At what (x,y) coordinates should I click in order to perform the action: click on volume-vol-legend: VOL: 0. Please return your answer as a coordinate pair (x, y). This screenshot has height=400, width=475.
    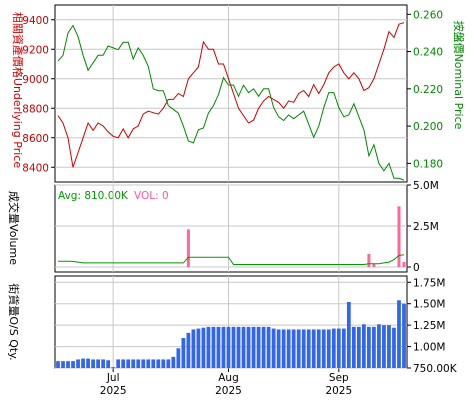
    Looking at the image, I should click on (151, 196).